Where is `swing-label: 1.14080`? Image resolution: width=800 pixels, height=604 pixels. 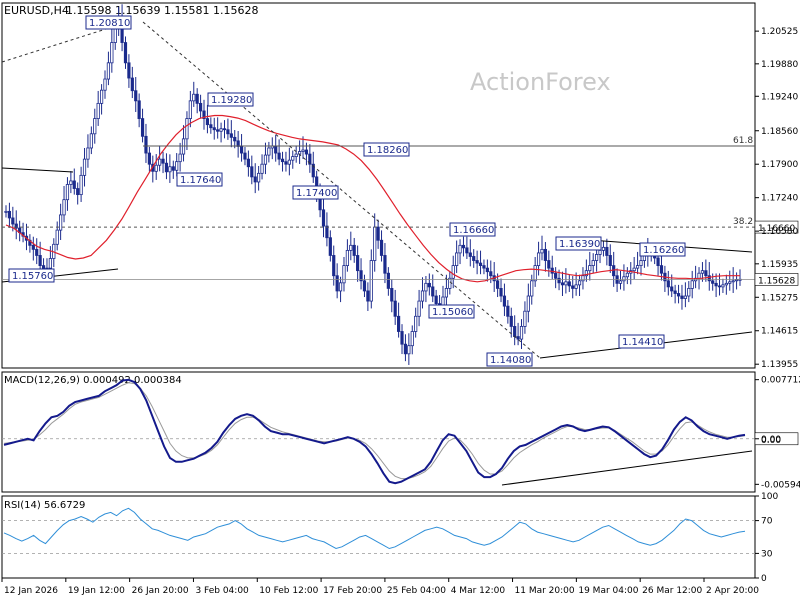 swing-label: 1.14080 is located at coordinates (509, 359).